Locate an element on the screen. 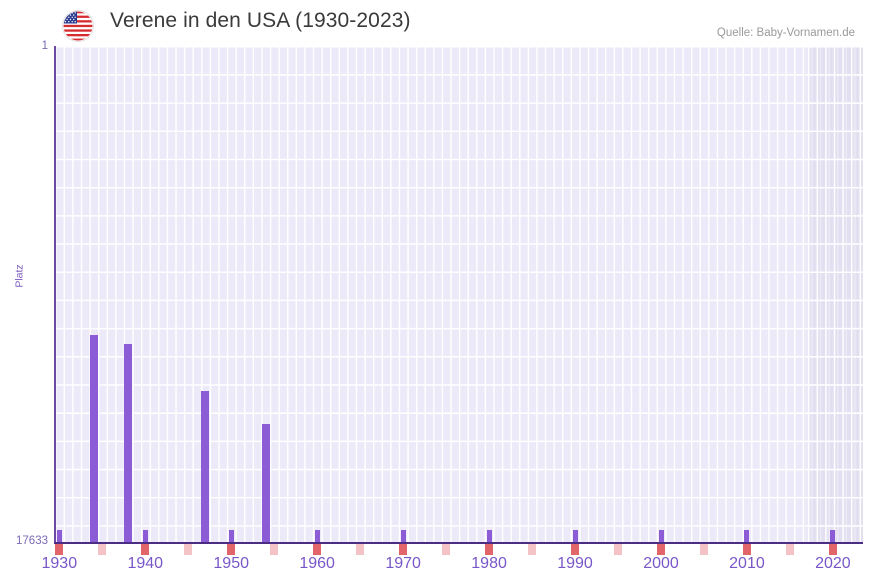 This screenshot has width=873, height=587. bar-1934 is located at coordinates (93, 438).